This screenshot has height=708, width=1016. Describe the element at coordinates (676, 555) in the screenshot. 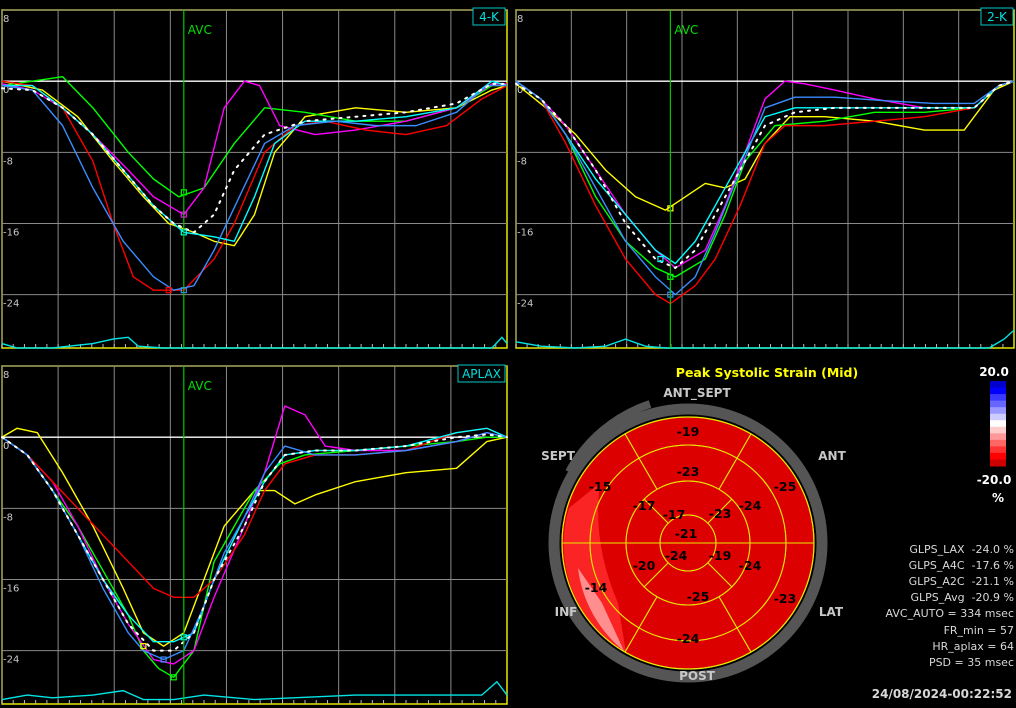

I see `apical-segment-value: -24` at that location.